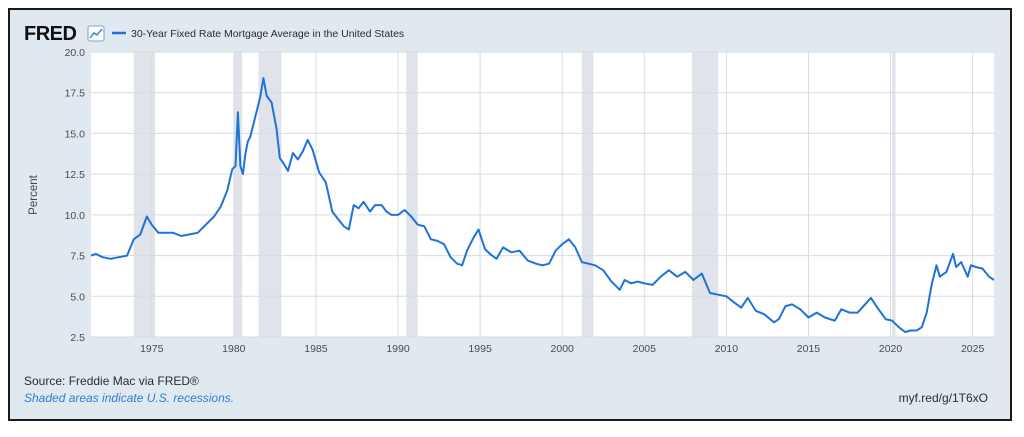 The width and height of the screenshot is (1024, 437). Describe the element at coordinates (75, 53) in the screenshot. I see `y-tick-label: 20.0` at that location.